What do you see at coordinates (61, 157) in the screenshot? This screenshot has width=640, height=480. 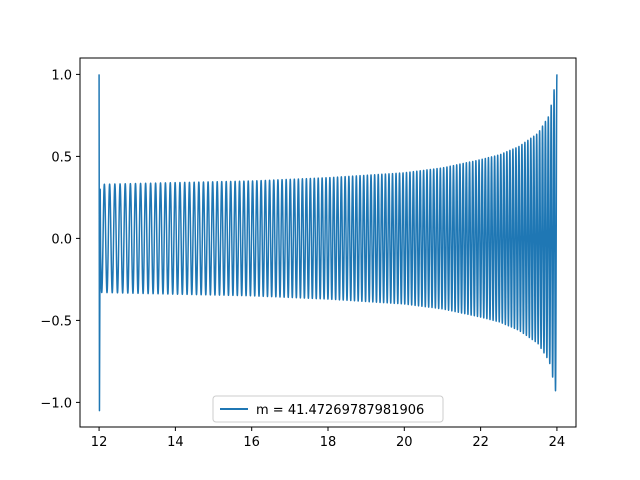 I see `y-tick-label: 0.5` at bounding box center [61, 157].